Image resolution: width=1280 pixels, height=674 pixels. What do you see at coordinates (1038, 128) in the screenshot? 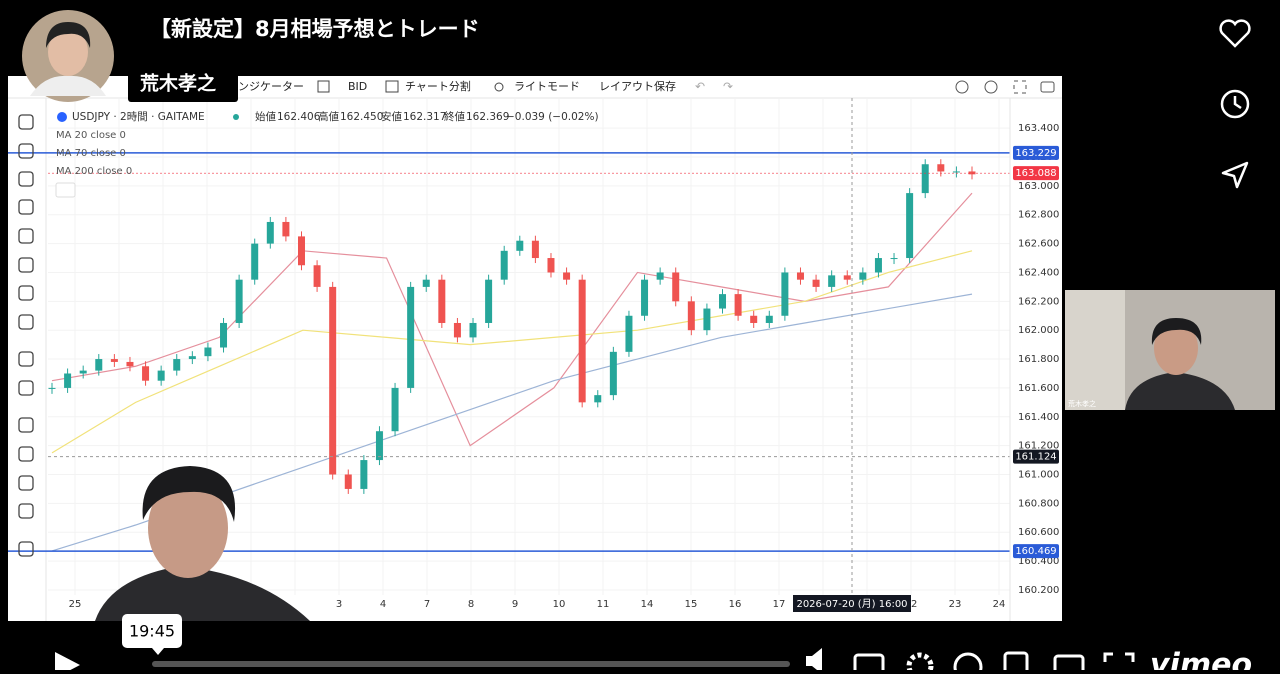
I see `y-tick-label: 163.400` at bounding box center [1038, 128].